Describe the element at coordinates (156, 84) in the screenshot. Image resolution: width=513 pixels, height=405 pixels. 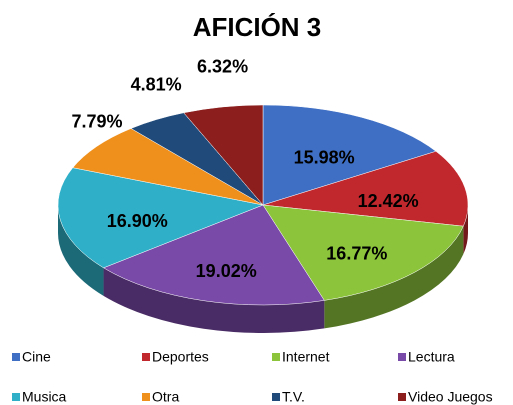
I see `data-label: 4.81%` at that location.